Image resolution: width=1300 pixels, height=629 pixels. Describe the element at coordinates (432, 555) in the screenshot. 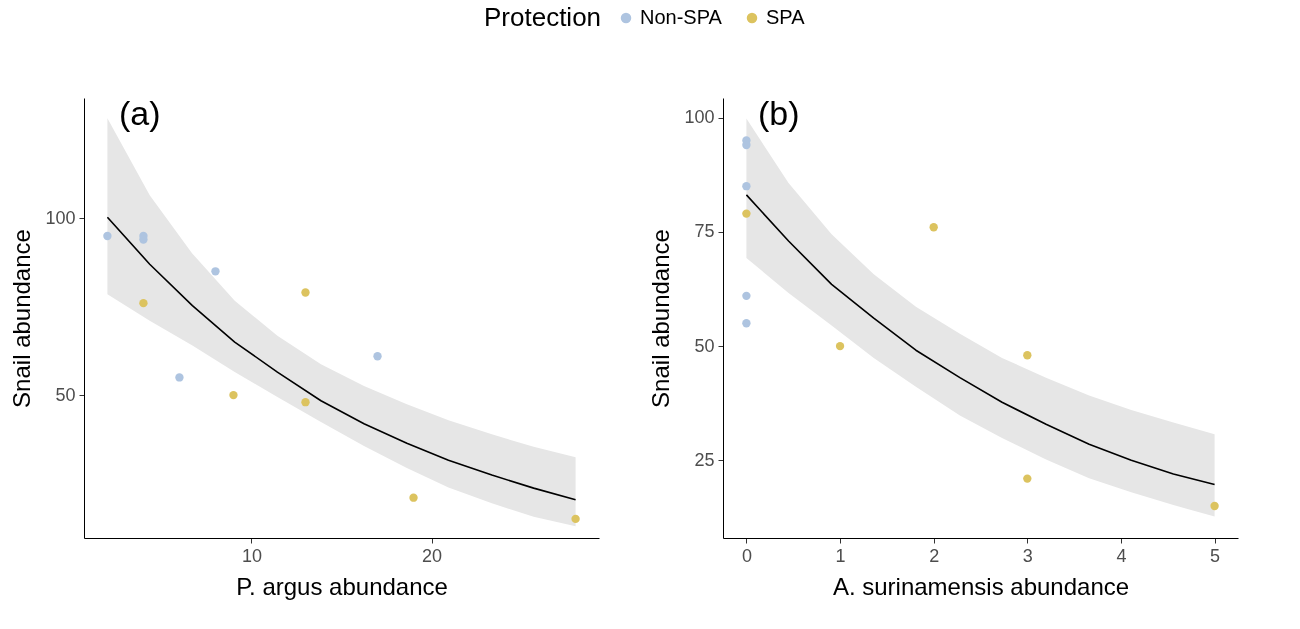

I see `x-tick-label: 20` at that location.